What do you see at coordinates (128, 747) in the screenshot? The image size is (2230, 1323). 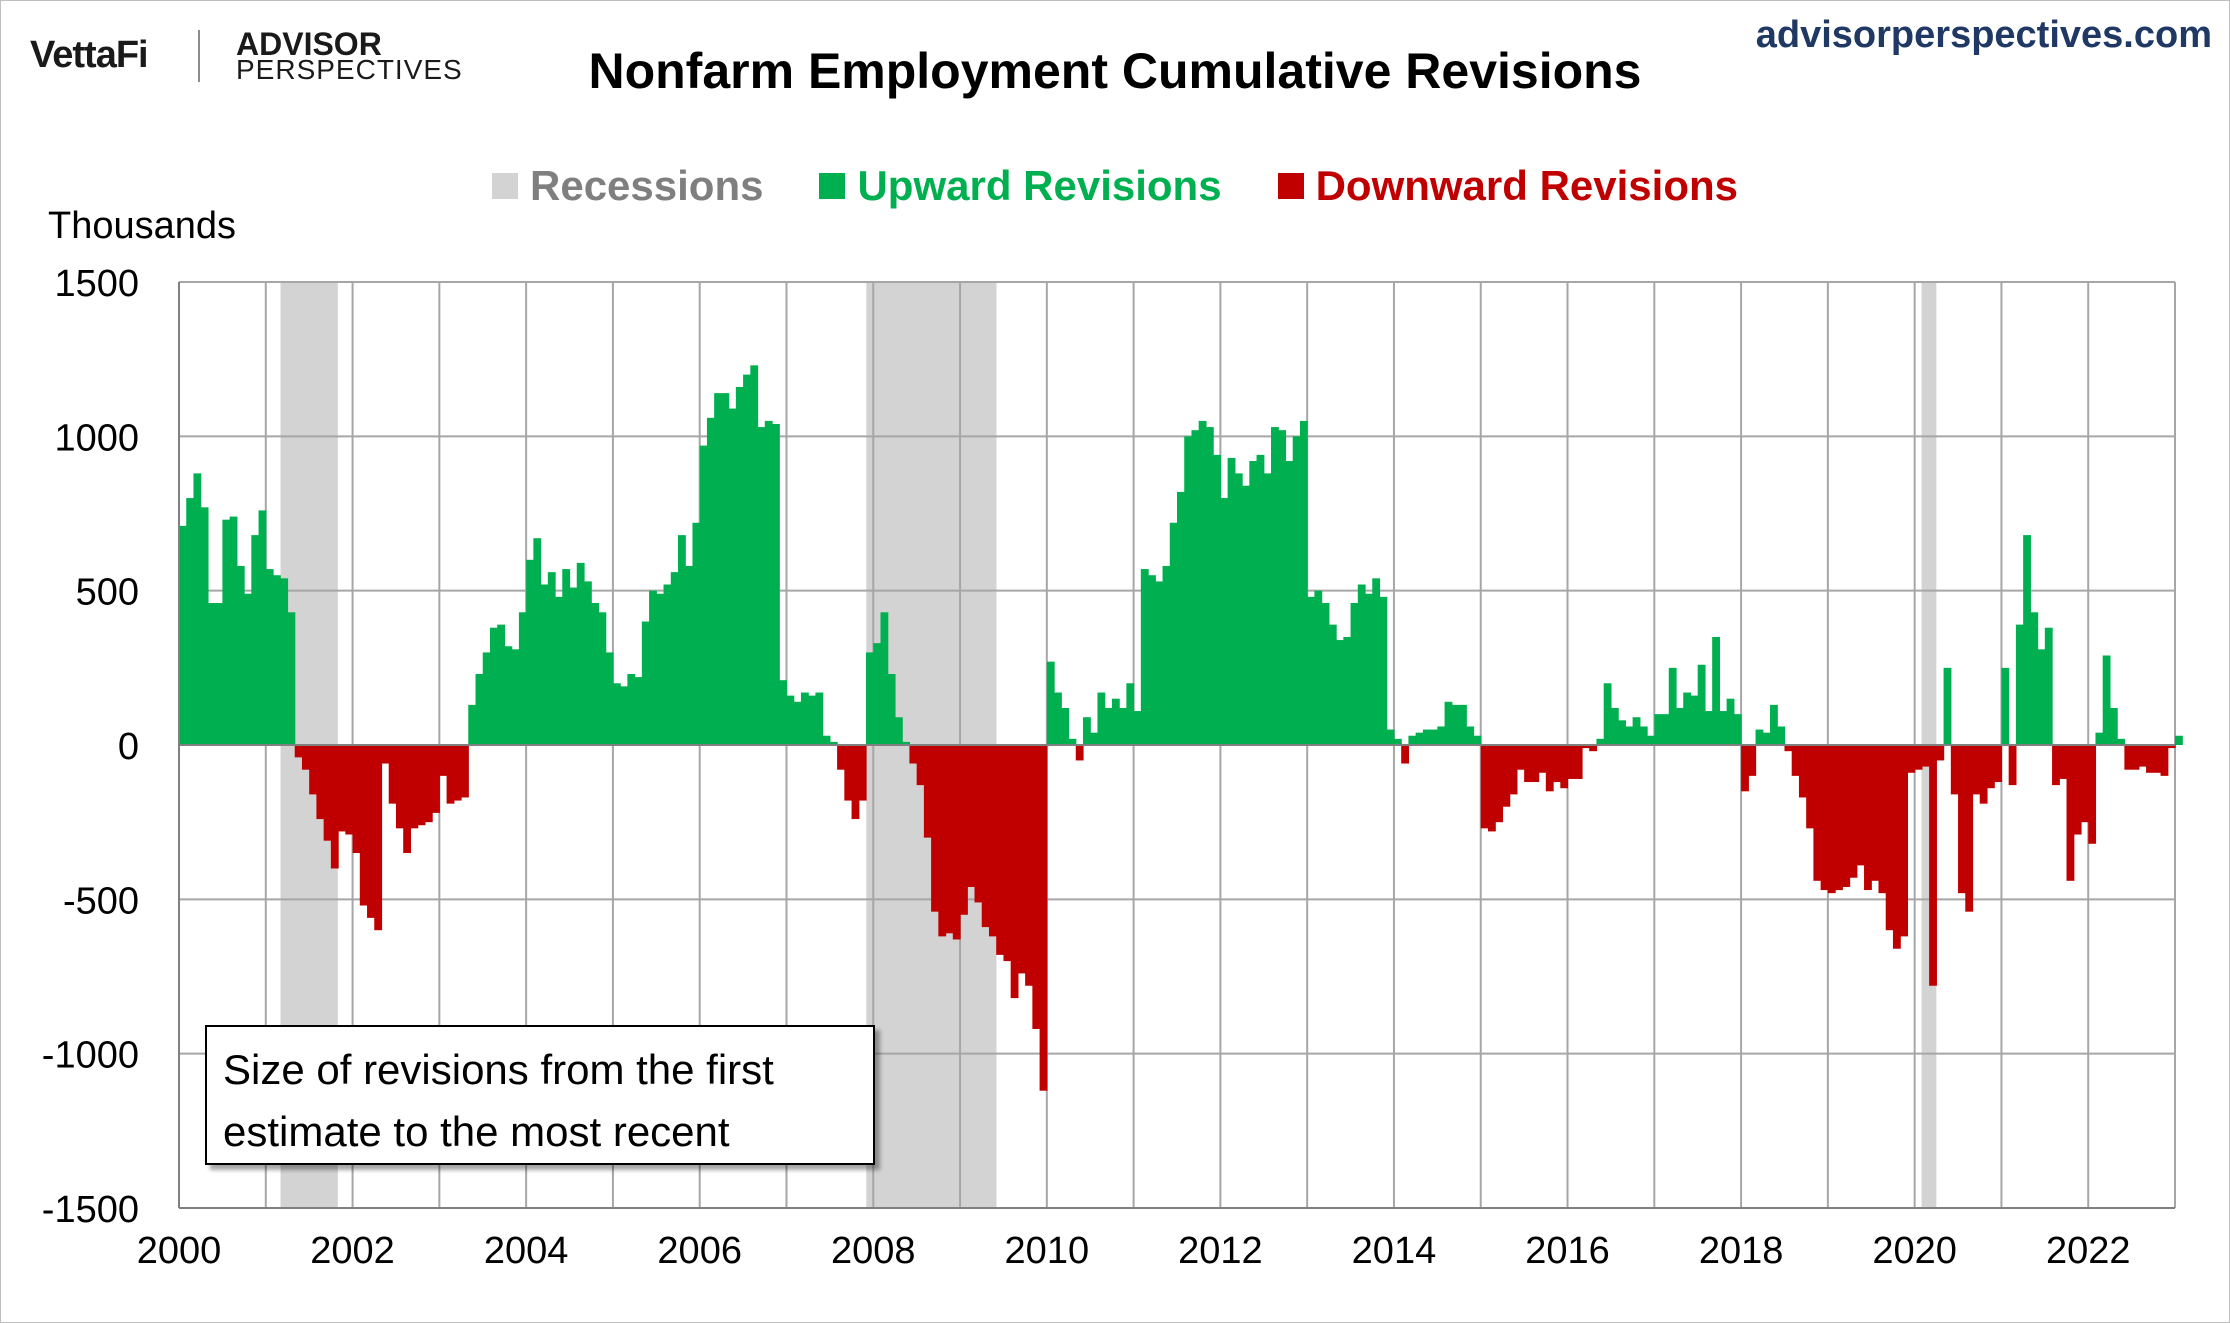 I see `y-tick-label: 0` at bounding box center [128, 747].